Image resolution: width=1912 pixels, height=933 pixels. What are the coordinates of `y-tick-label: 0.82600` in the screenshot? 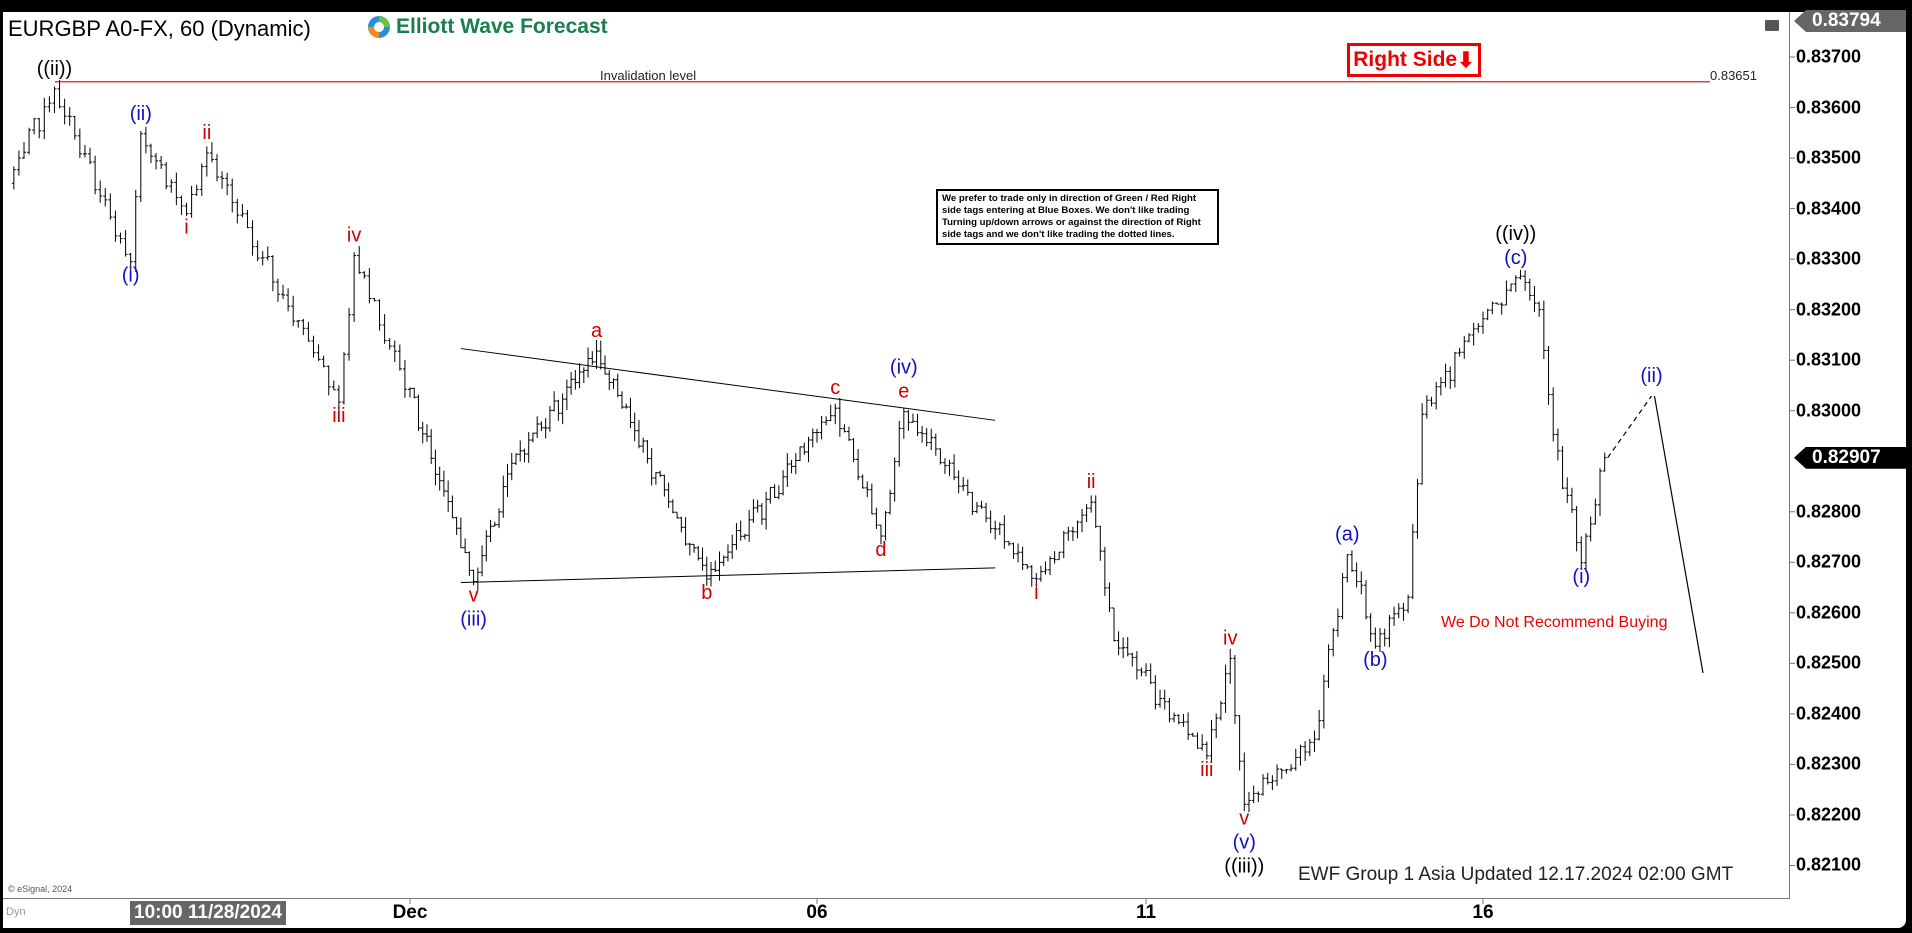 It's located at (1829, 612).